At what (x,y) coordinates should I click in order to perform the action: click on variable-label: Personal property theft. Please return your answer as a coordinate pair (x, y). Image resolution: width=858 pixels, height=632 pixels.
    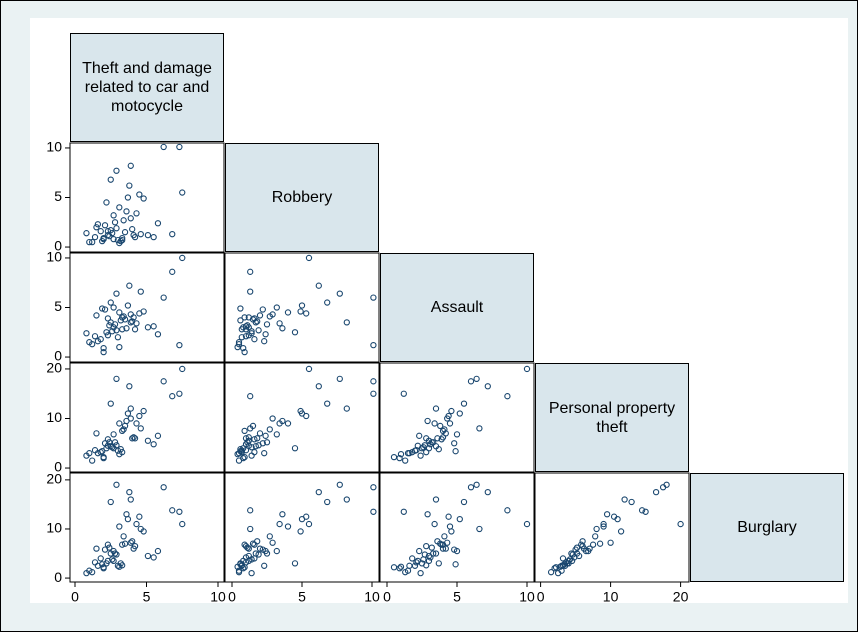
    Looking at the image, I should click on (612, 417).